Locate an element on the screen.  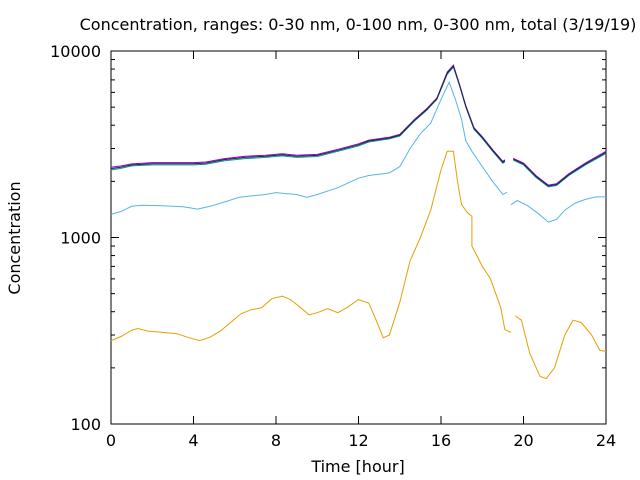
x-tick-label: 24 is located at coordinates (606, 440).